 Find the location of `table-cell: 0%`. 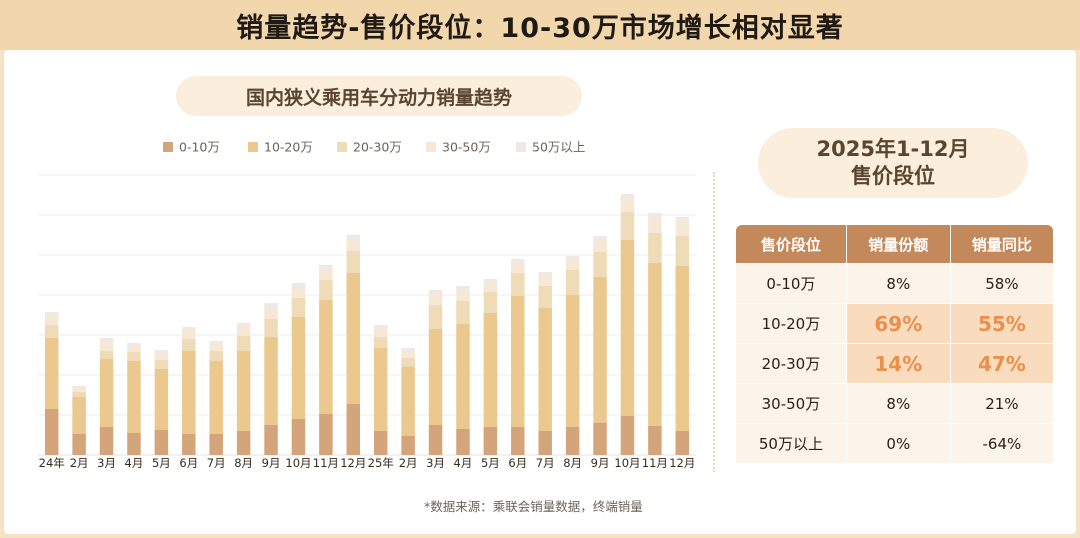

table-cell: 0% is located at coordinates (898, 443).